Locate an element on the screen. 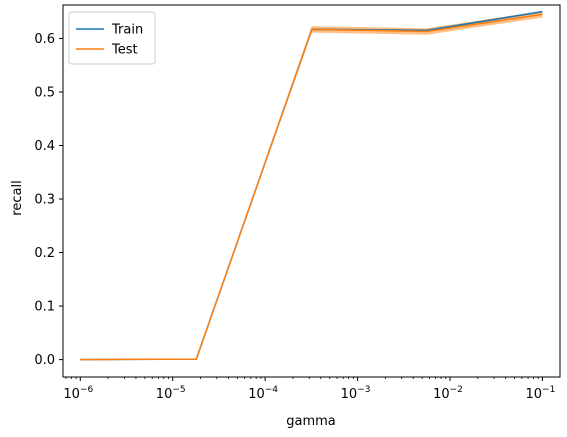 This screenshot has height=437, width=567. y-axis-ticks: 0.0 0.1 0.2 0.3 0.4 0.5 0.6 is located at coordinates (48, 200).